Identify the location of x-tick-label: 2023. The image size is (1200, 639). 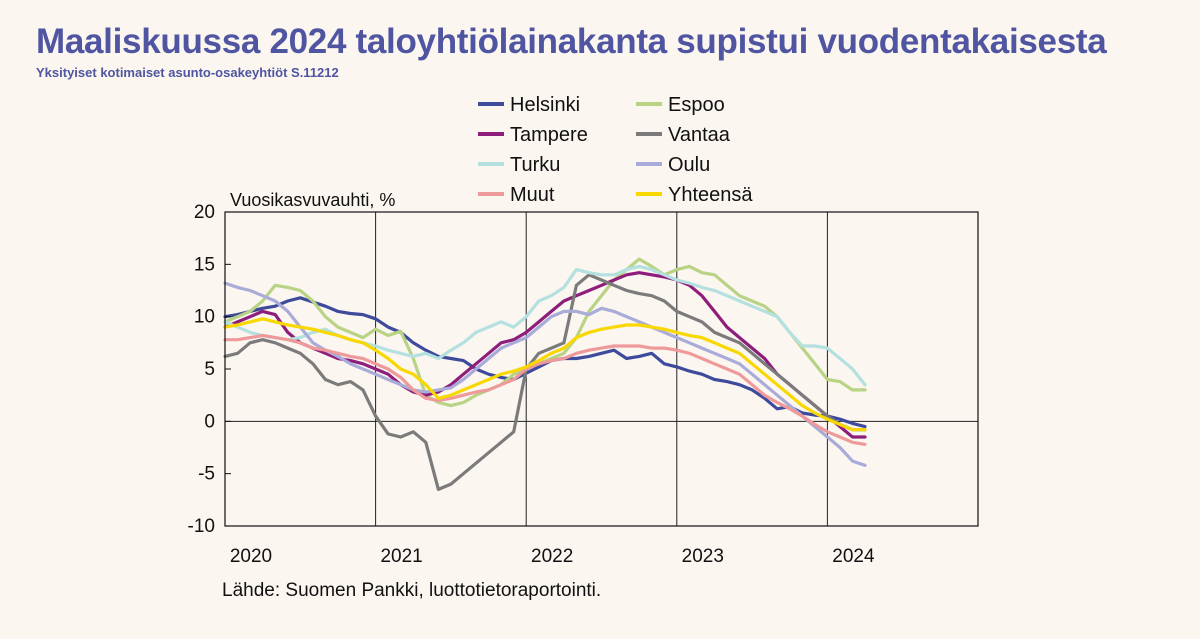
(703, 556).